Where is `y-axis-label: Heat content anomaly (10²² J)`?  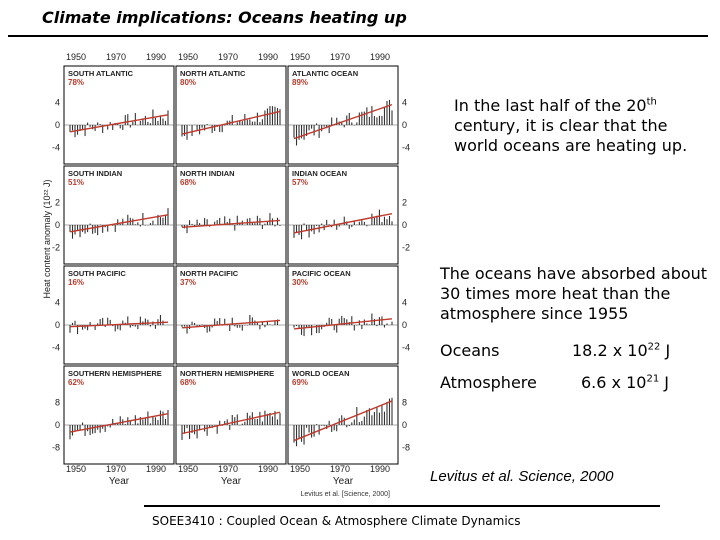 y-axis-label: Heat content anomaly (10²² J) is located at coordinates (47, 238).